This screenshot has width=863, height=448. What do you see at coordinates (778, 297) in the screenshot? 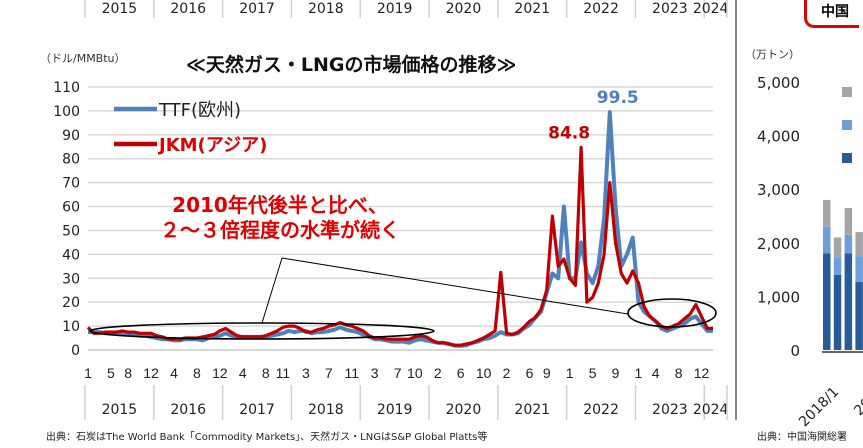
I see `right-y-tick-label: 1,000` at bounding box center [778, 297].